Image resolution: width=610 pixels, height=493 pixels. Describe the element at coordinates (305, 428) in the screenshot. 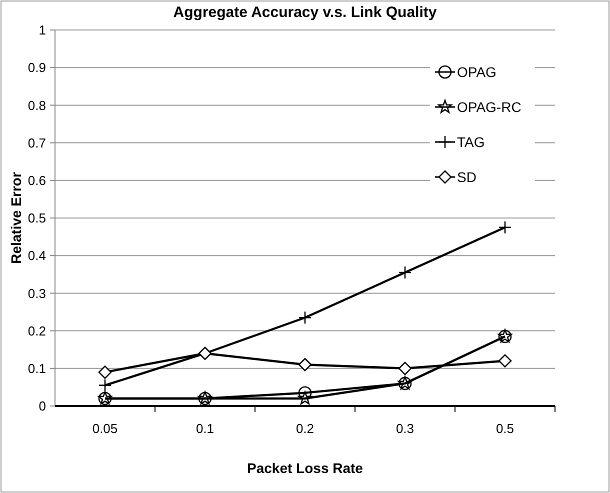

I see `x-tick-label: 0.2` at that location.